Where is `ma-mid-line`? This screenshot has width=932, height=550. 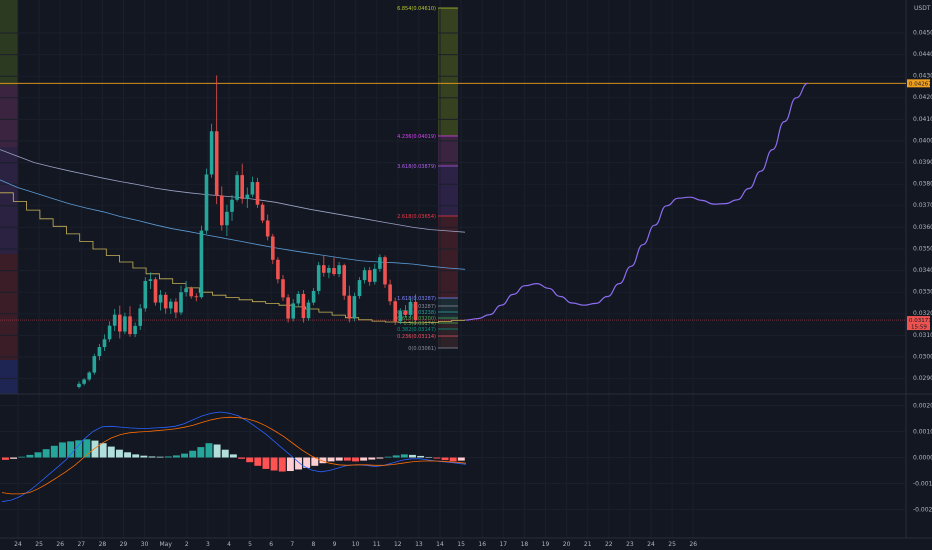
ma-mid-line is located at coordinates (233, 191).